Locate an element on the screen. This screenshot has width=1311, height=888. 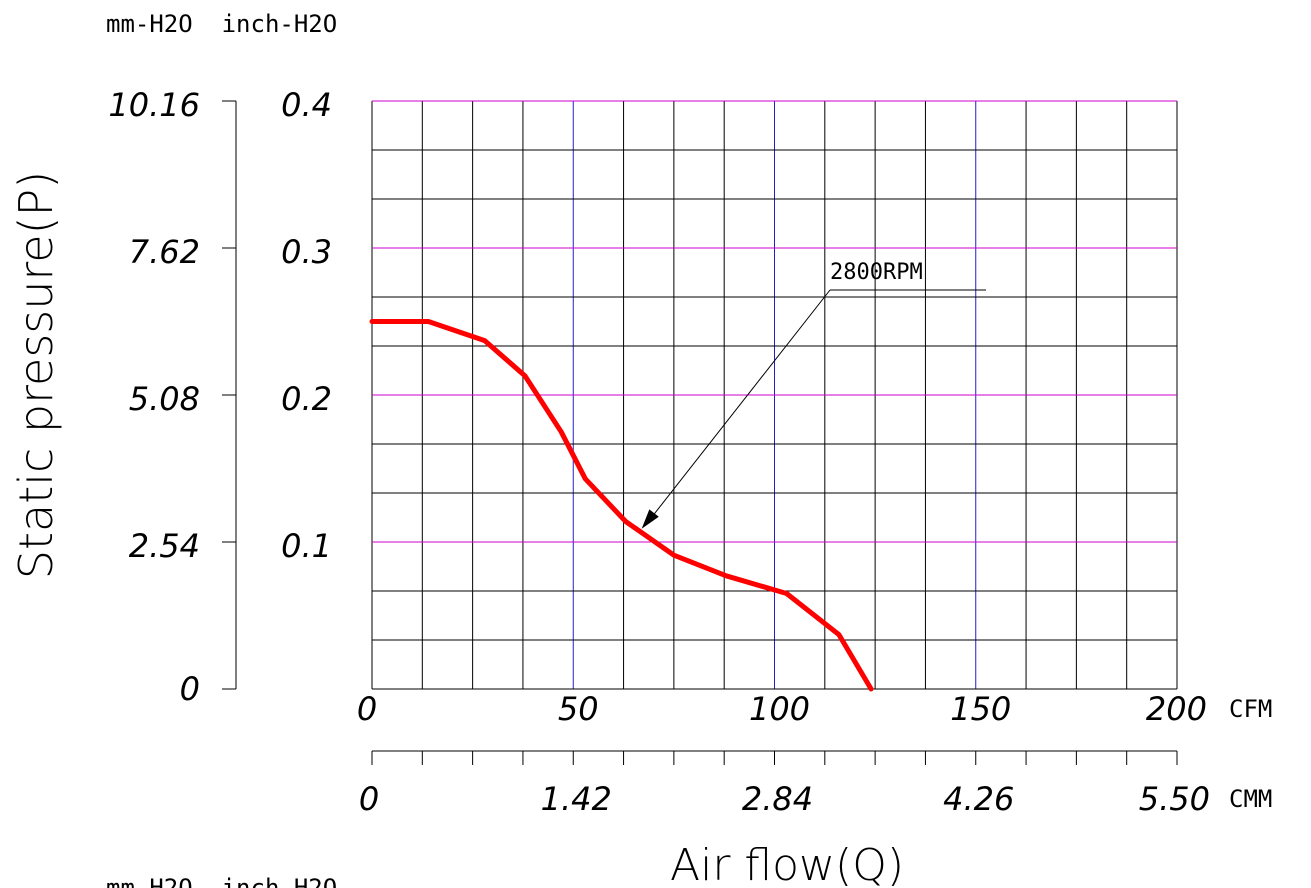
y-tick-label-mm: 5.08 is located at coordinates (164, 399).